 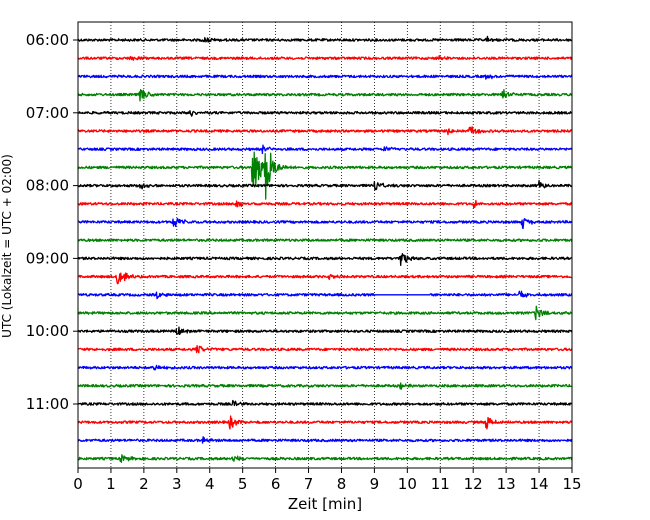 I want to click on x-tick-label: 9, so click(x=375, y=484).